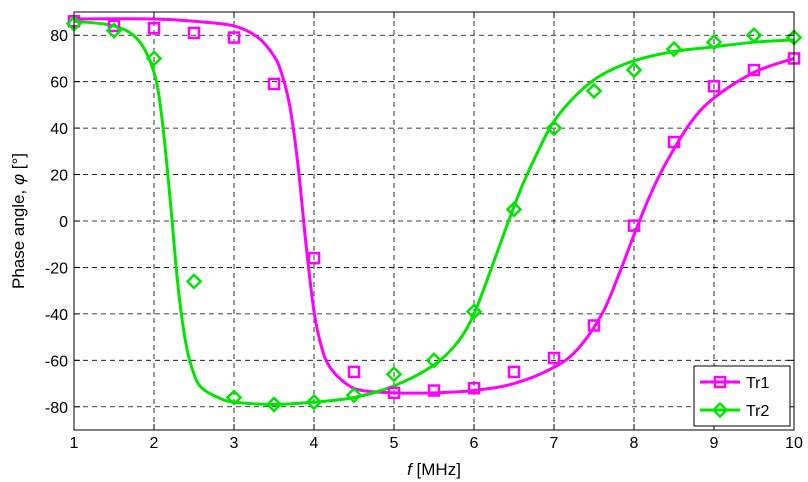  Describe the element at coordinates (410, 469) in the screenshot. I see `x-axis-symbol: f` at that location.